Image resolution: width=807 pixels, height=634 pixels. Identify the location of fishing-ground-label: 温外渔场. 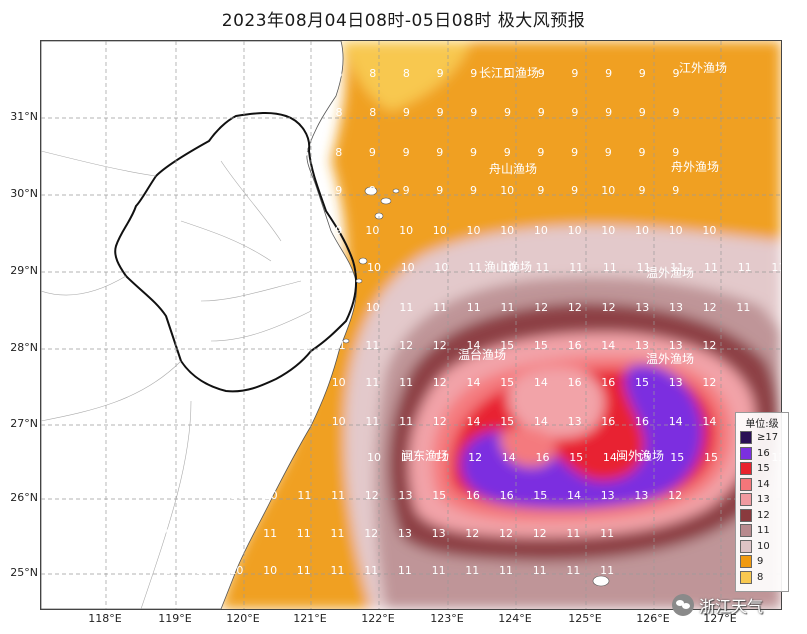
(670, 359).